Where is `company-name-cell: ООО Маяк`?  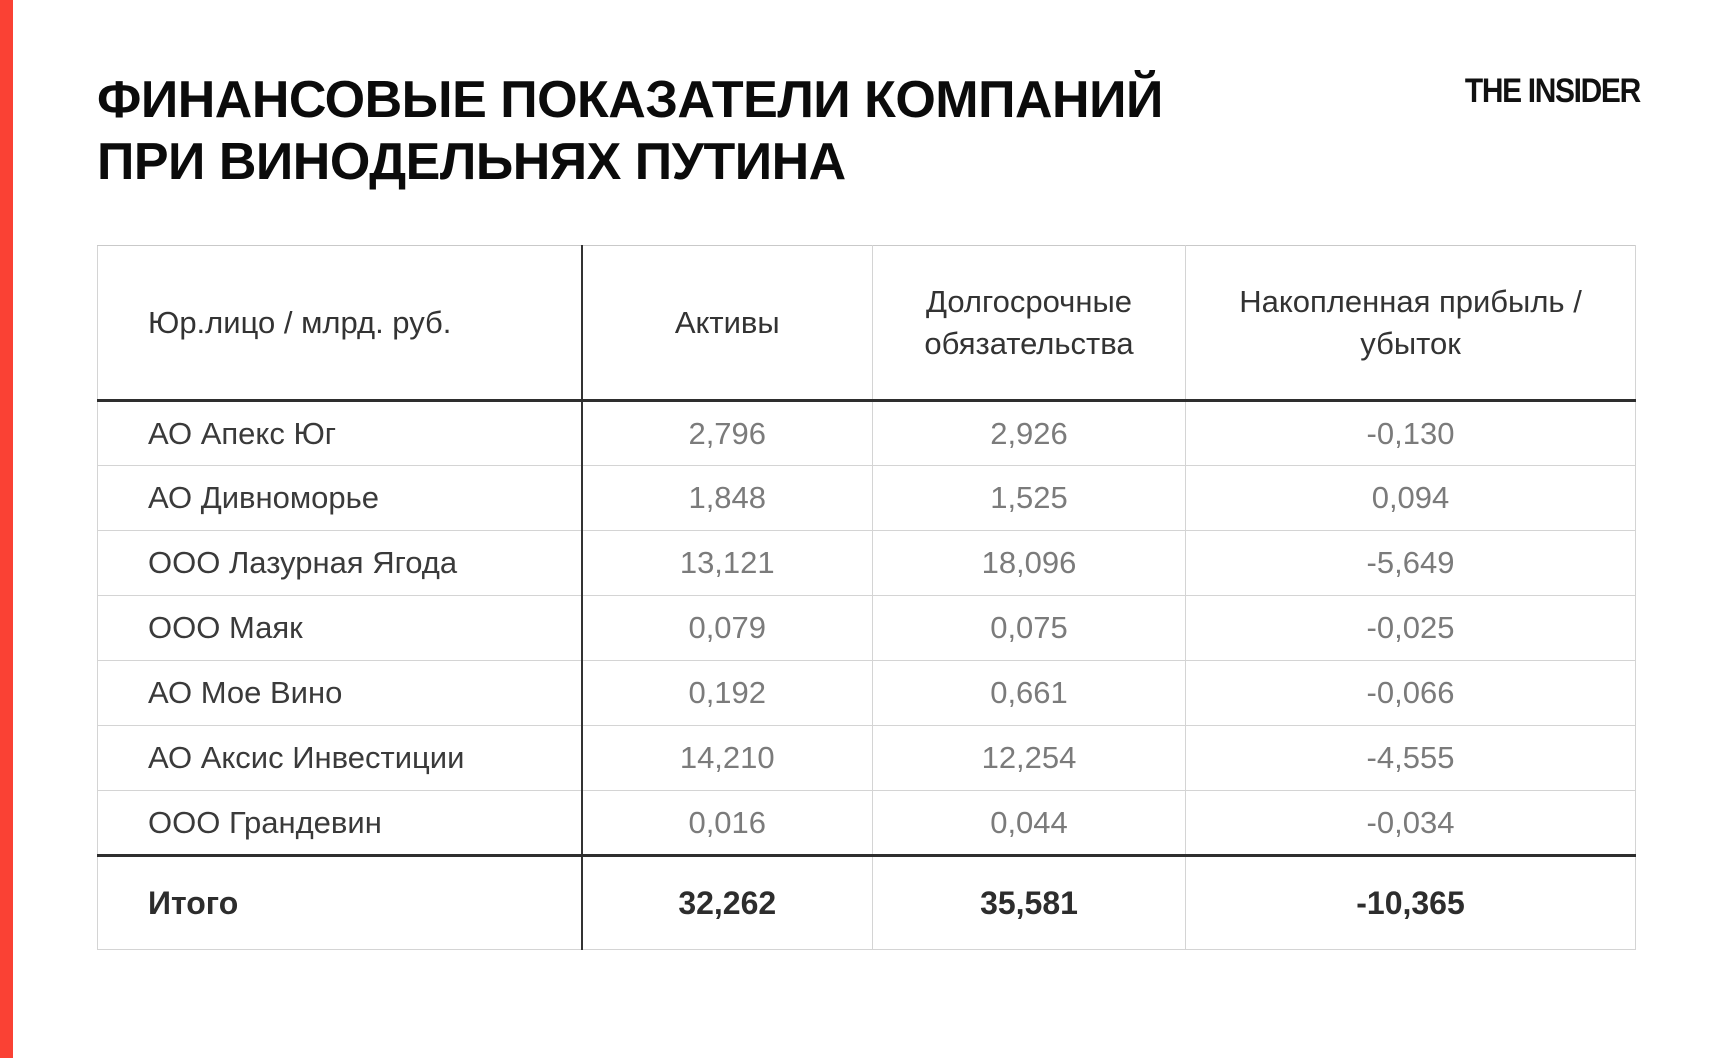
company-name-cell: ООО Маяк is located at coordinates (340, 628).